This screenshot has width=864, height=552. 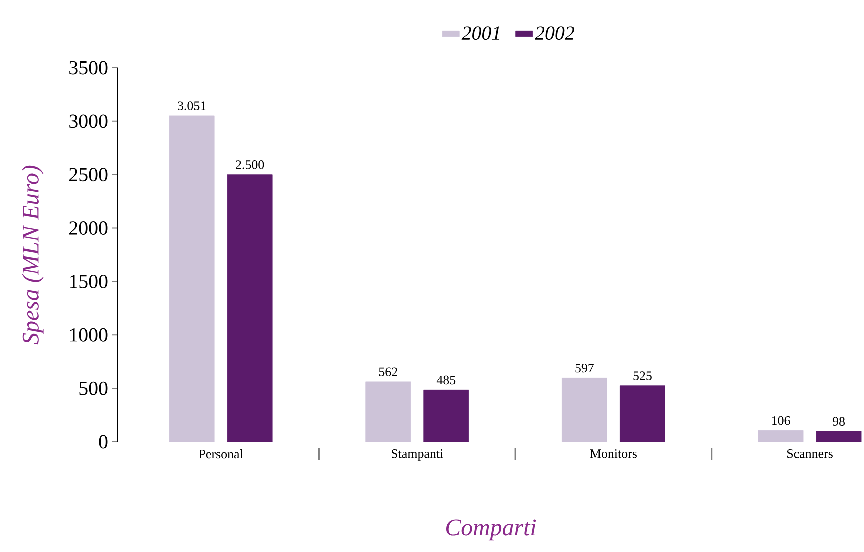 I want to click on x-tick-label: Scanners, so click(x=810, y=454).